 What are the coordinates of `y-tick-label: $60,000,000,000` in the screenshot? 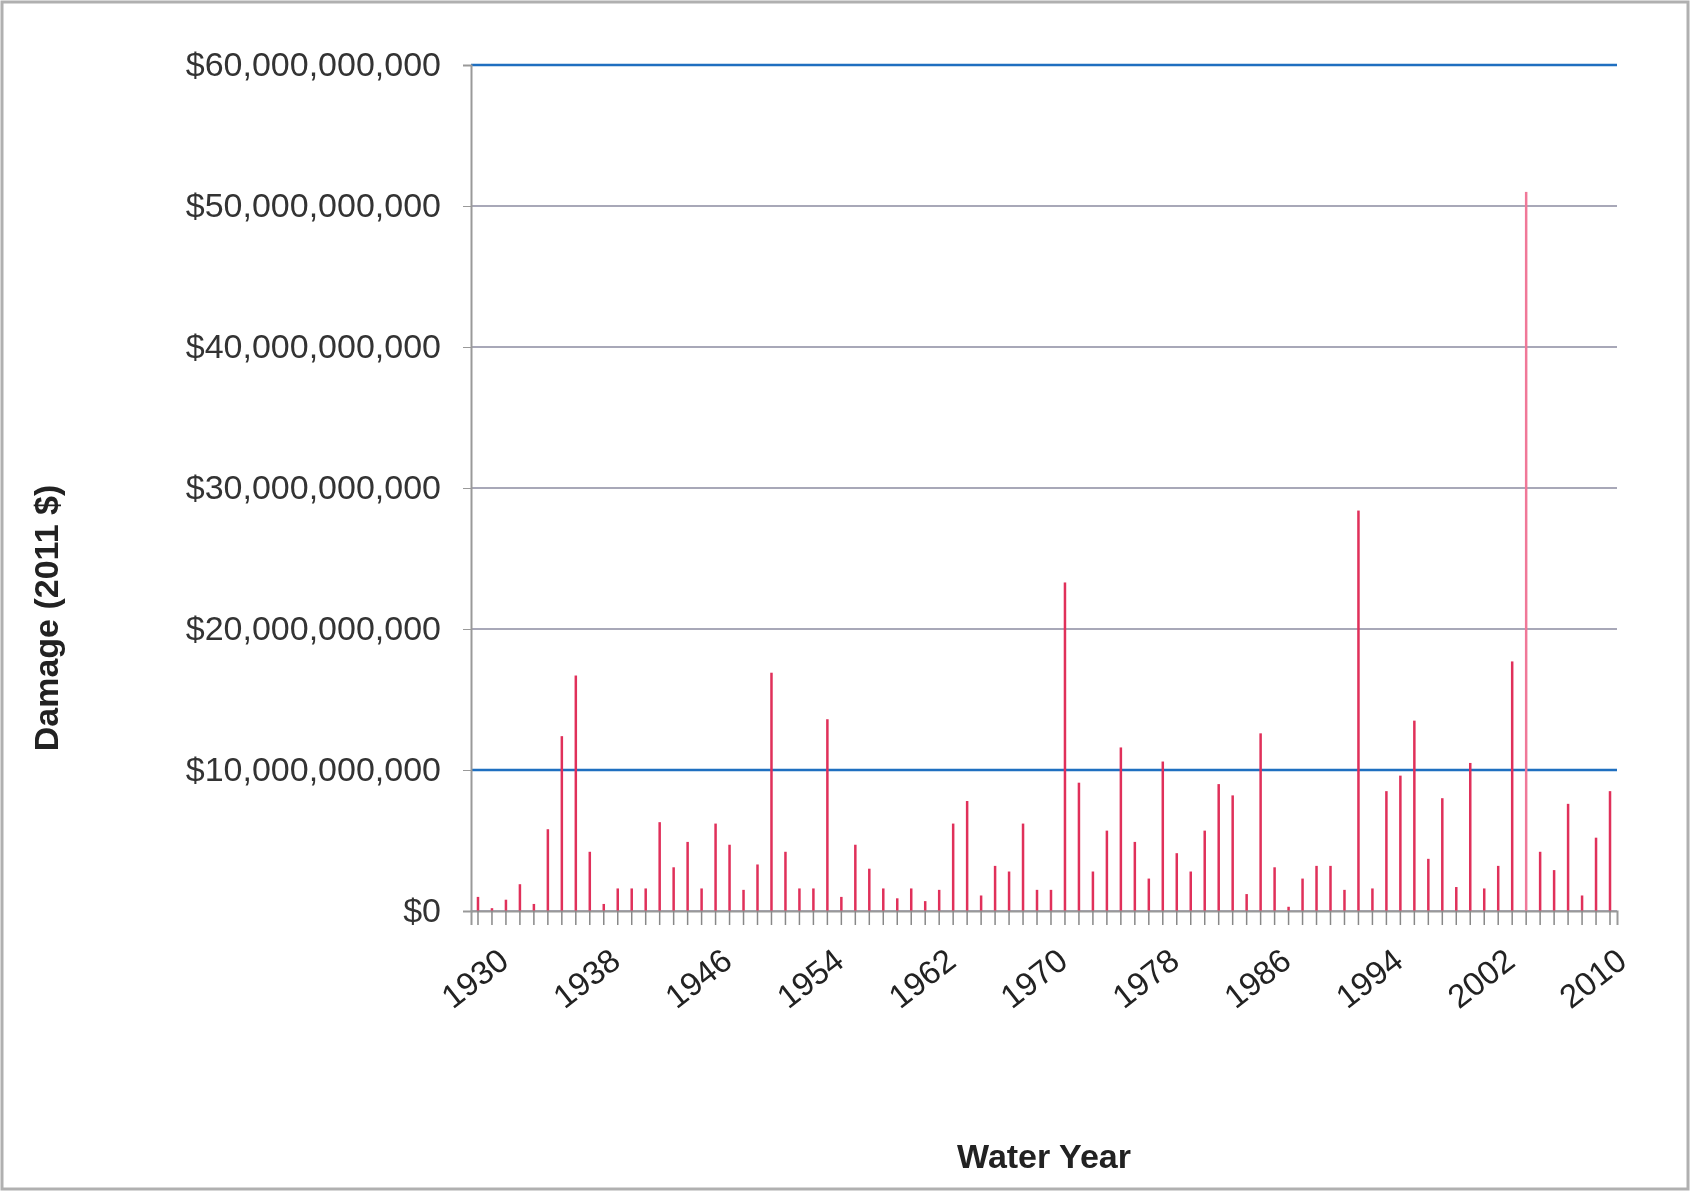 It's located at (313, 64).